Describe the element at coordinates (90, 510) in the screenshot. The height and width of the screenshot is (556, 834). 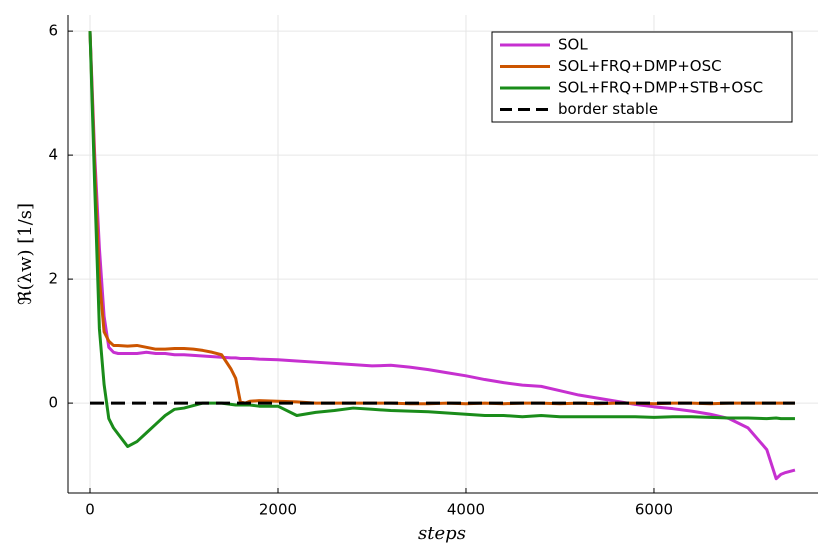
I see `x-tick-label: 0` at that location.